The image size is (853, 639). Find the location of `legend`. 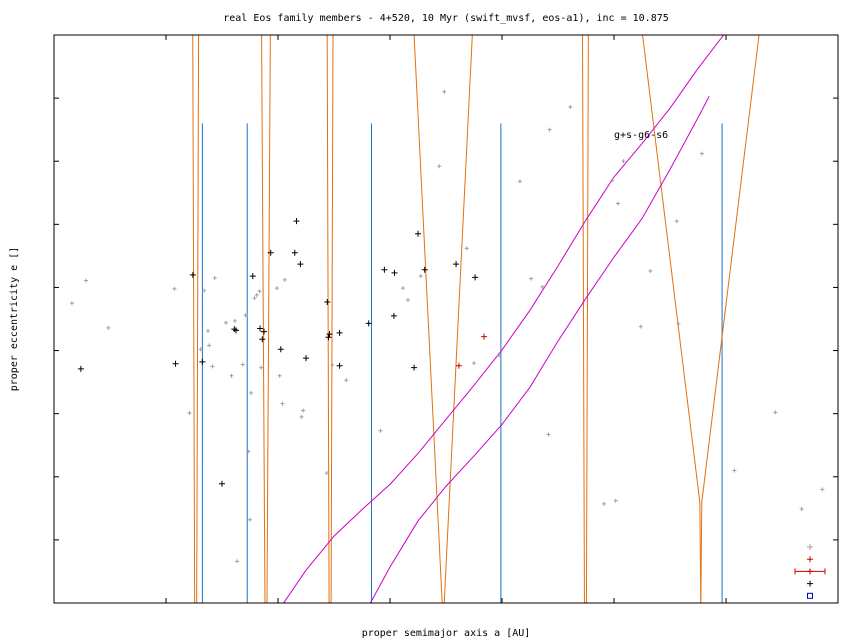

legend is located at coordinates (810, 571).